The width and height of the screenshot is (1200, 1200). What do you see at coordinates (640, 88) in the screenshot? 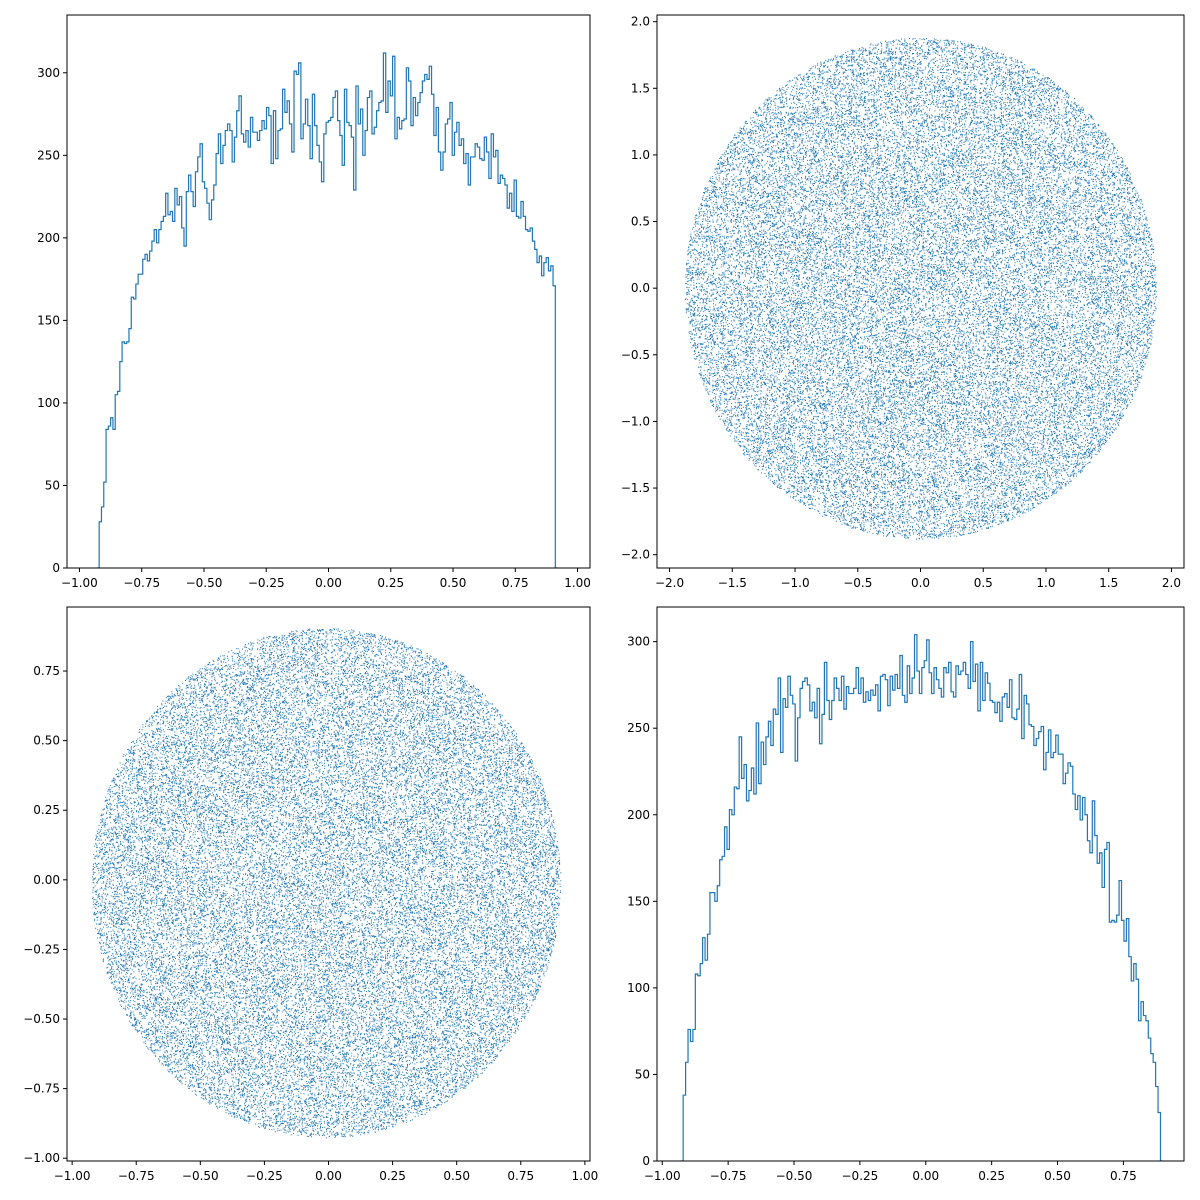
I see `y-tick-label: 1.5` at bounding box center [640, 88].